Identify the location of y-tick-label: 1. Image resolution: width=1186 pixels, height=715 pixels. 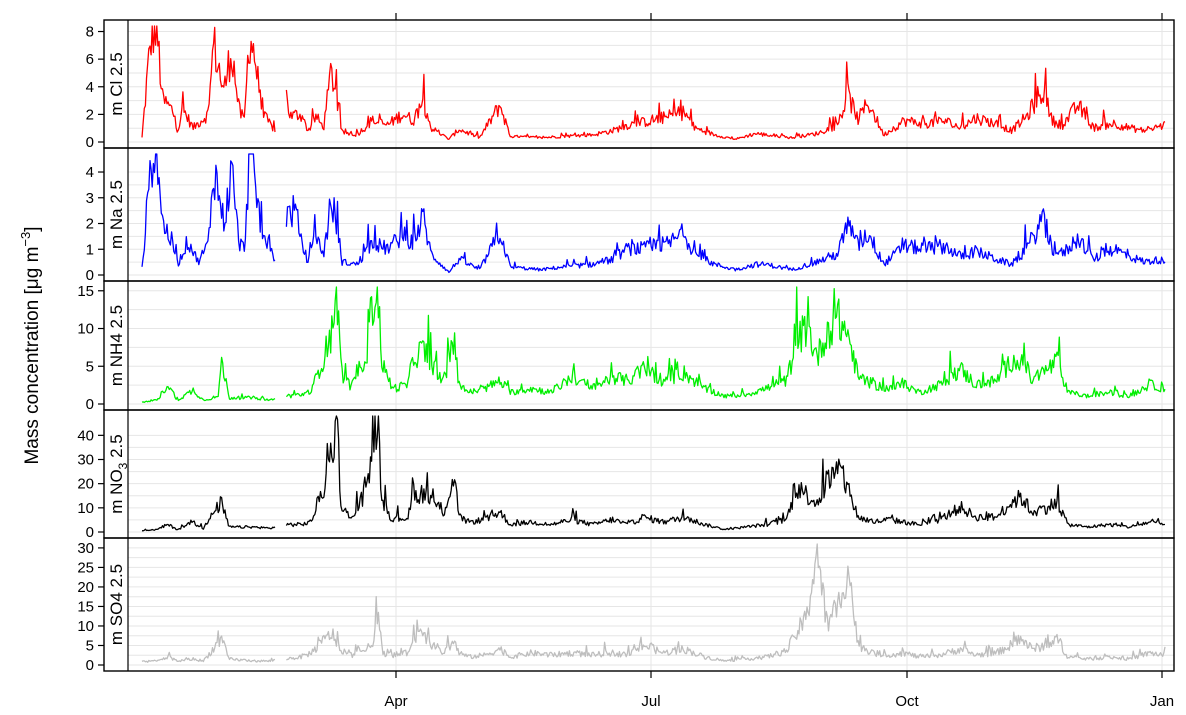
(90, 249).